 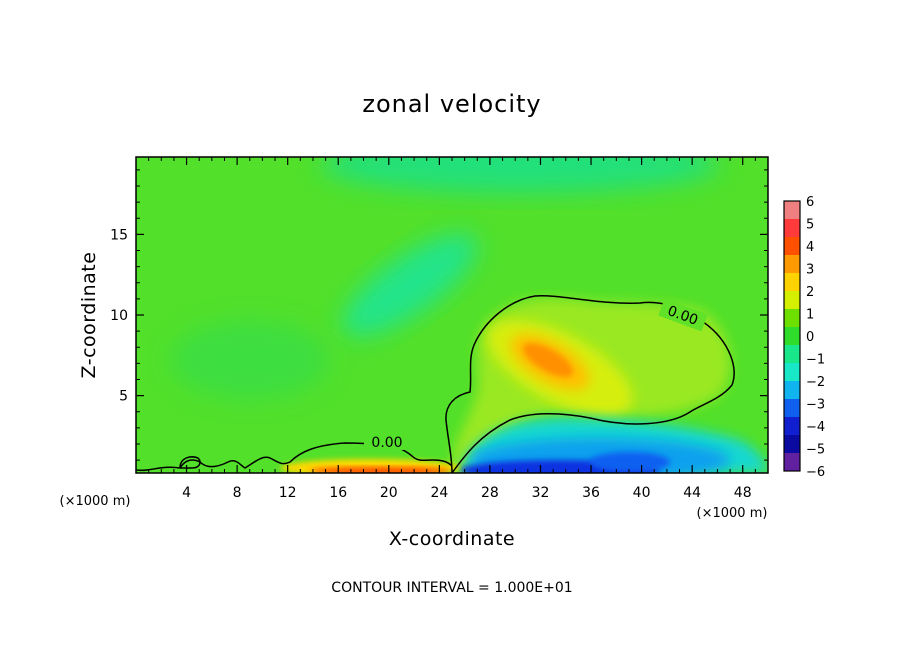 What do you see at coordinates (119, 235) in the screenshot?
I see `y-tick-label: 15` at bounding box center [119, 235].